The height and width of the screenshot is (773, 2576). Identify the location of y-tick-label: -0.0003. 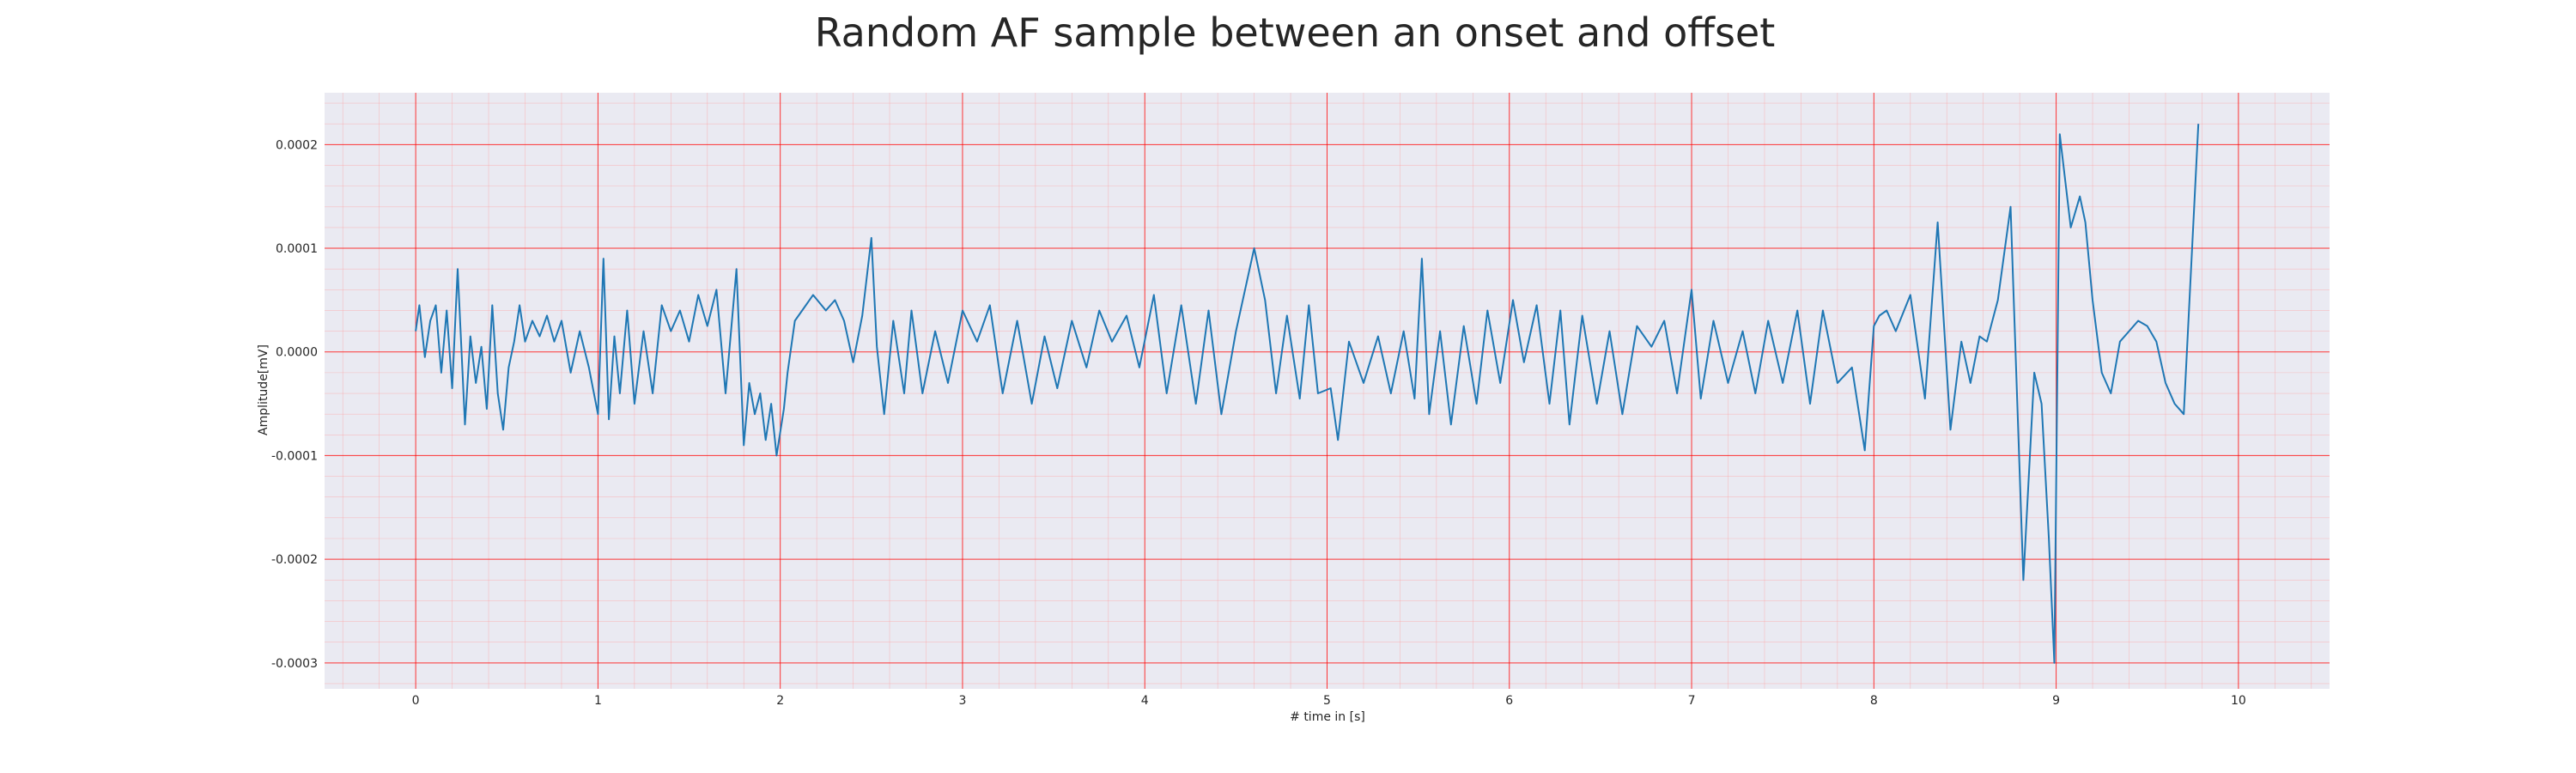
(294, 664).